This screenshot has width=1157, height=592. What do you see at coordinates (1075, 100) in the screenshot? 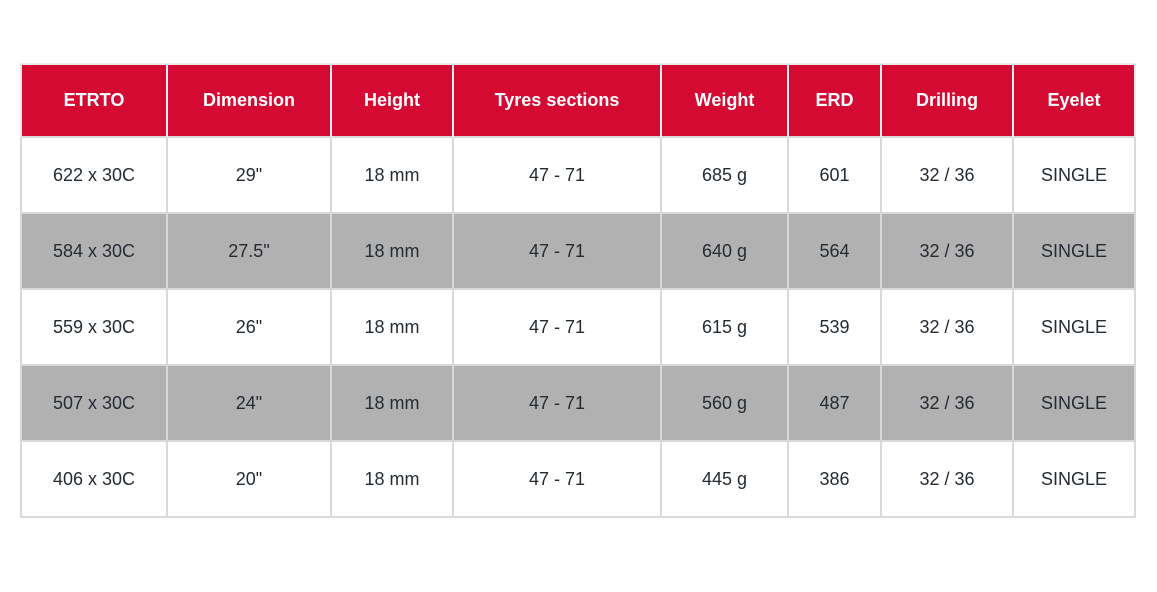
I see `column-header-eyelet: Eyelet` at bounding box center [1075, 100].